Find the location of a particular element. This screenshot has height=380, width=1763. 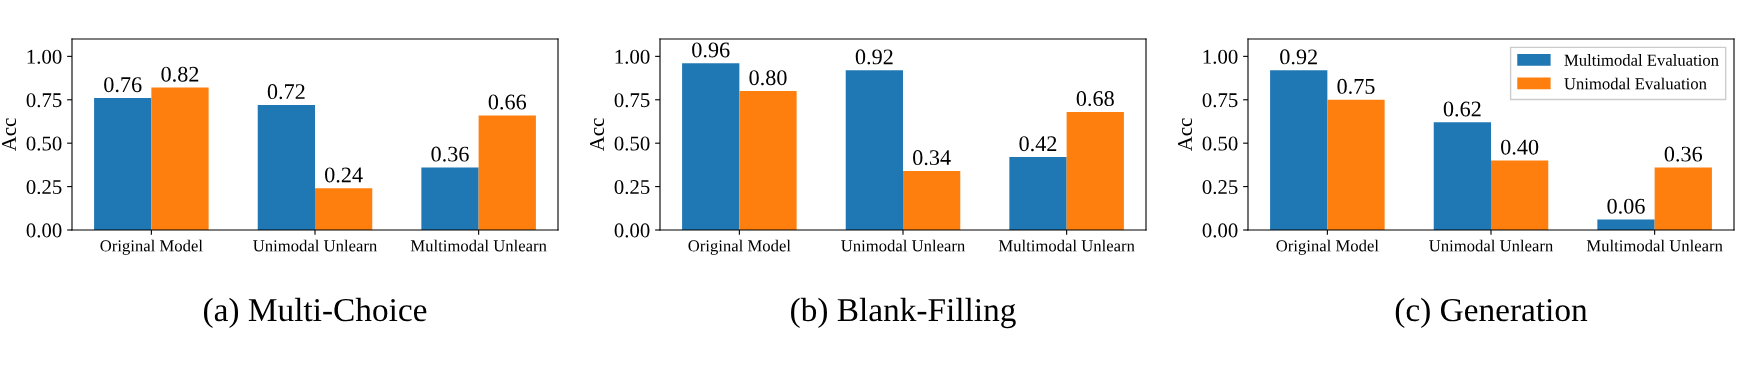

data-label: 0.72 is located at coordinates (286, 92).